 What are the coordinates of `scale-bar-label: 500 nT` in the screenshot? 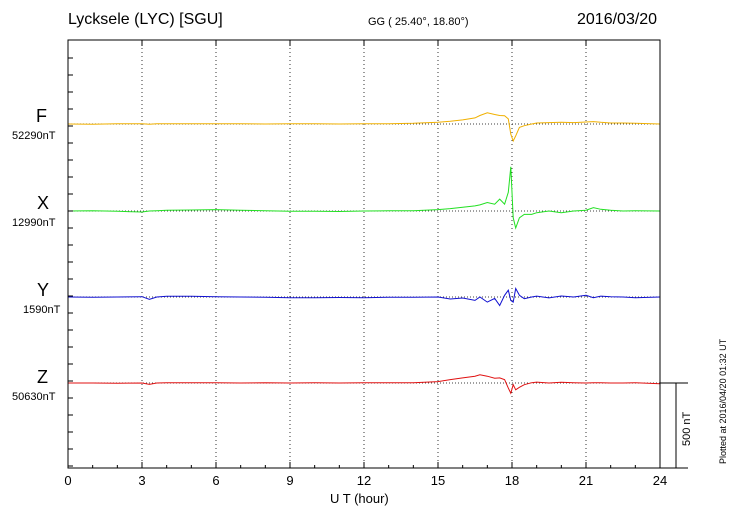 It's located at (687, 428).